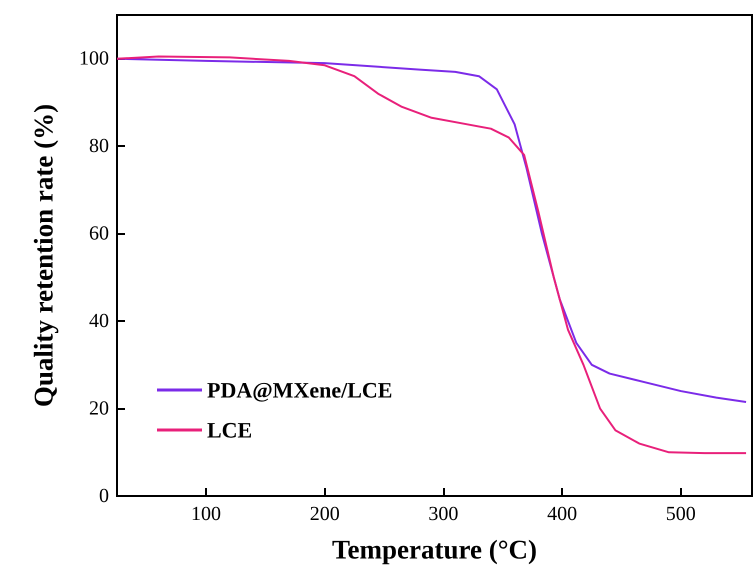  Describe the element at coordinates (99, 409) in the screenshot. I see `y-tick-label: 20` at that location.